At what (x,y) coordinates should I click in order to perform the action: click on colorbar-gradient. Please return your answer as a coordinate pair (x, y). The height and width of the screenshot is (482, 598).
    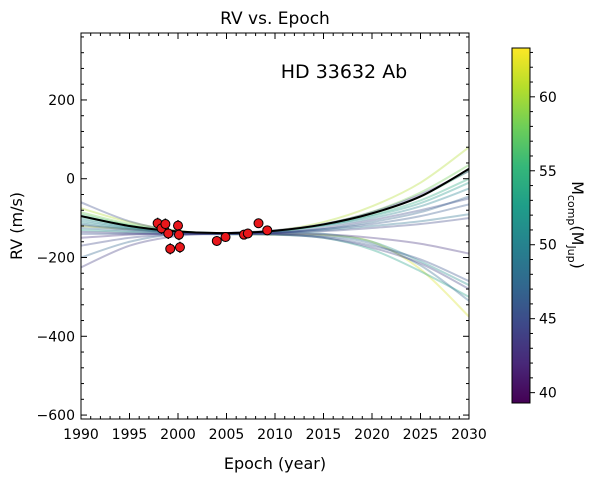
    Looking at the image, I should click on (521, 225).